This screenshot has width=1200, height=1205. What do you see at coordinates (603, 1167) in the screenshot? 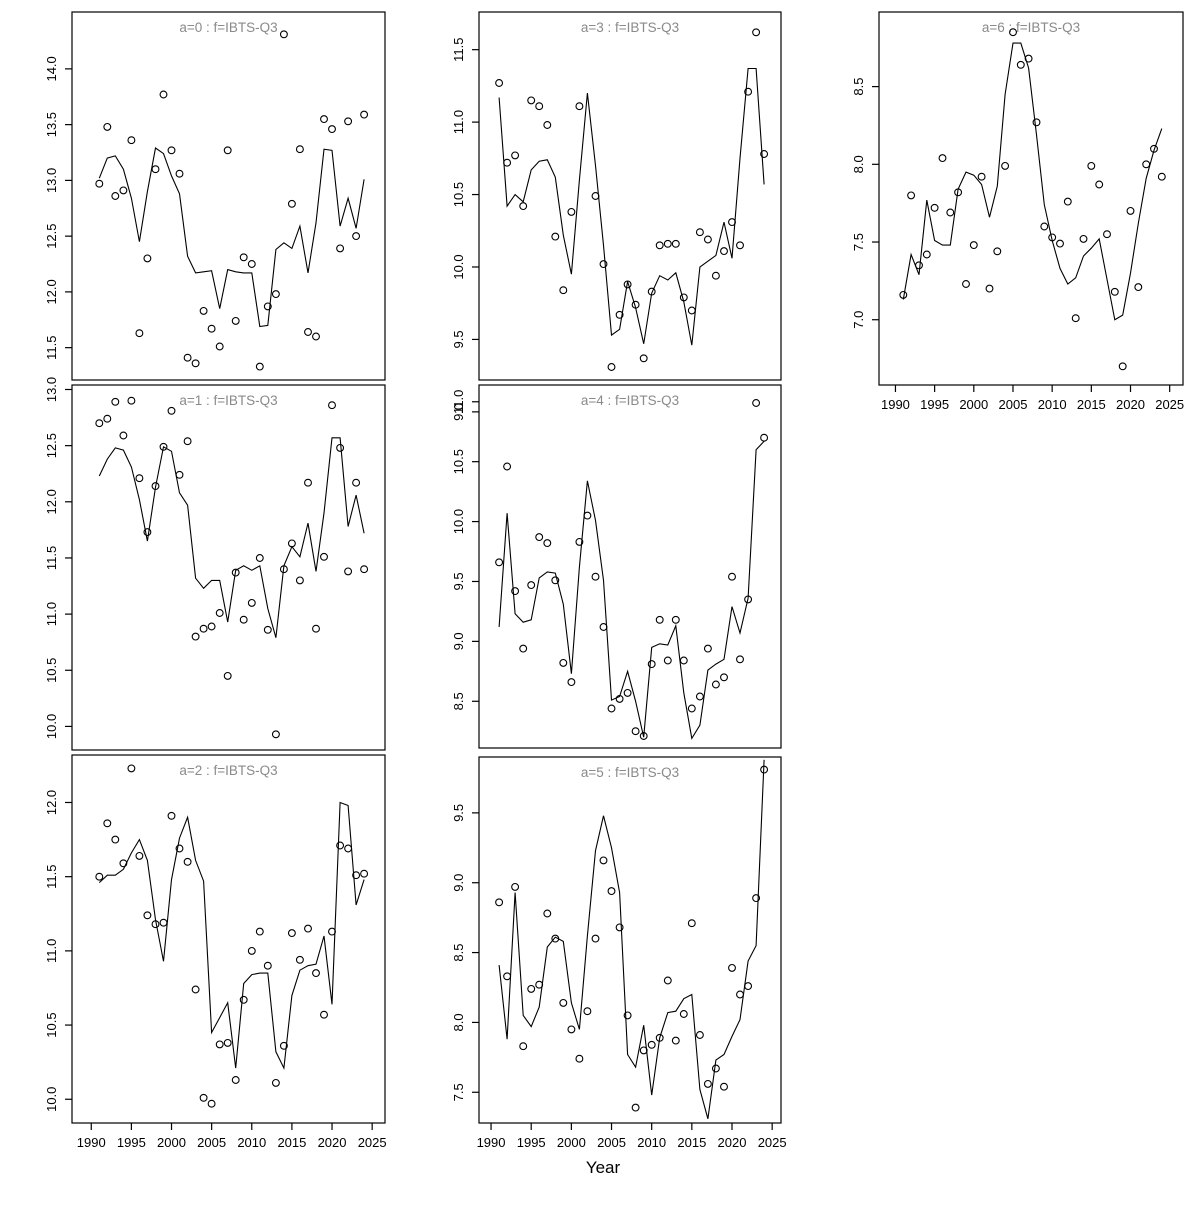
I see `x-axis-title: Year` at bounding box center [603, 1167].